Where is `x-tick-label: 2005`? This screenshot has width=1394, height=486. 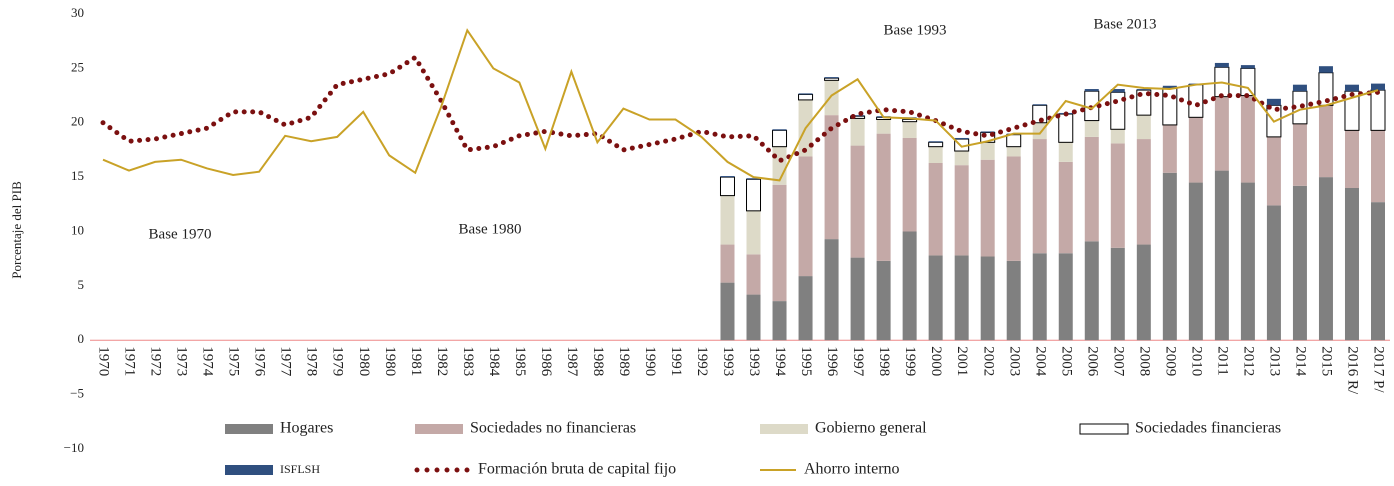
x-tick-label: 2005 is located at coordinates (1066, 361).